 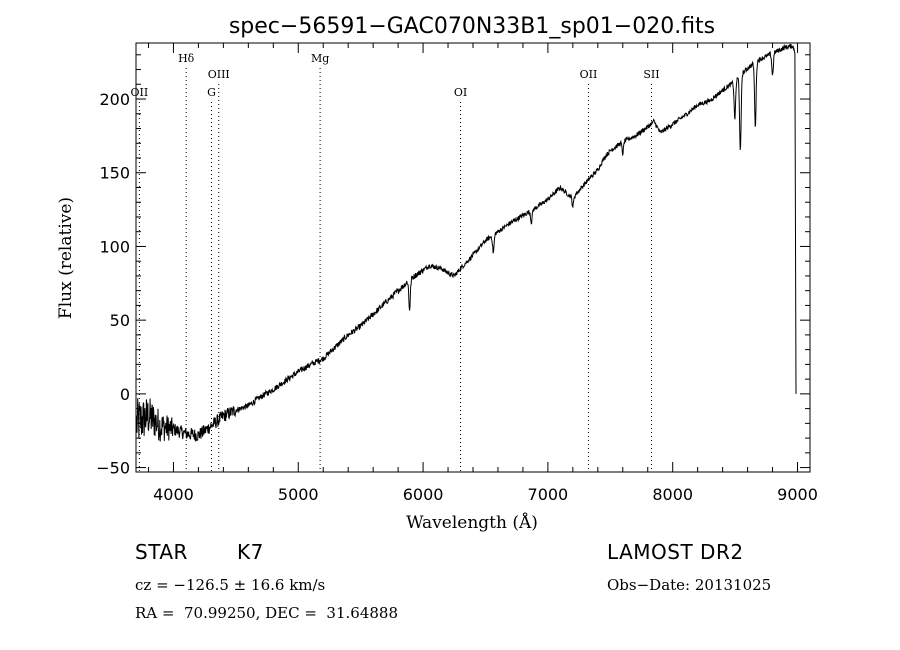 What do you see at coordinates (548, 494) in the screenshot?
I see `x-tick-label: 7000` at bounding box center [548, 494].